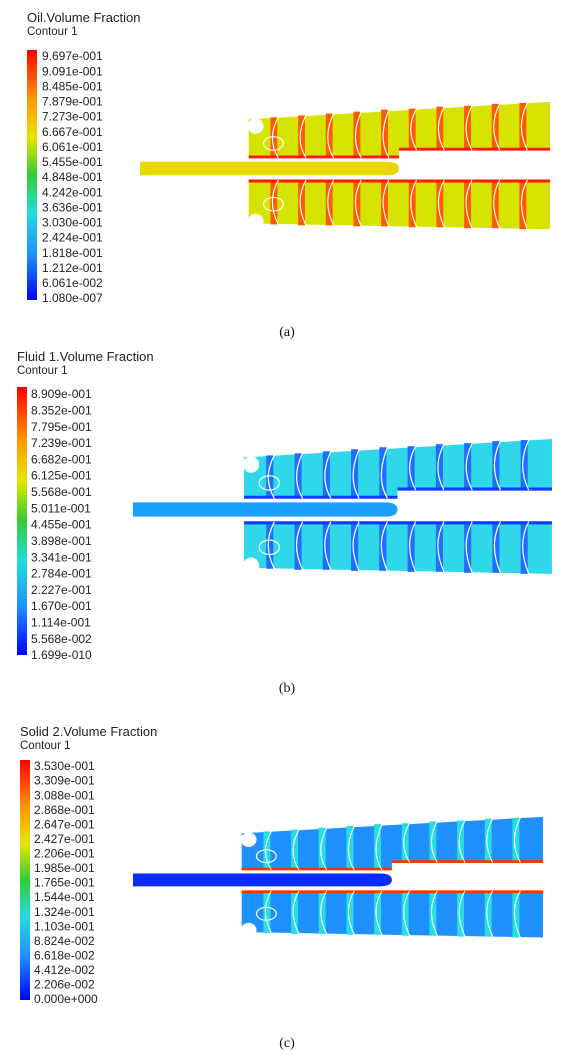 The width and height of the screenshot is (573, 1061). What do you see at coordinates (83, 17) in the screenshot?
I see `panel-title: Oil.Volume Fraction` at bounding box center [83, 17].